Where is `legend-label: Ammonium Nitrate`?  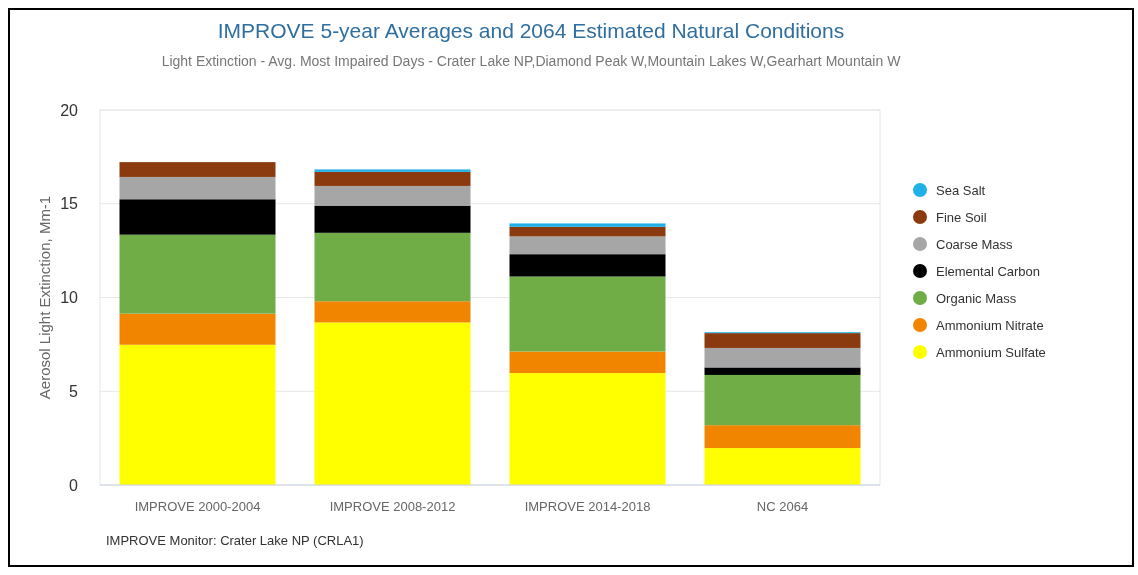 legend-label: Ammonium Nitrate is located at coordinates (990, 325).